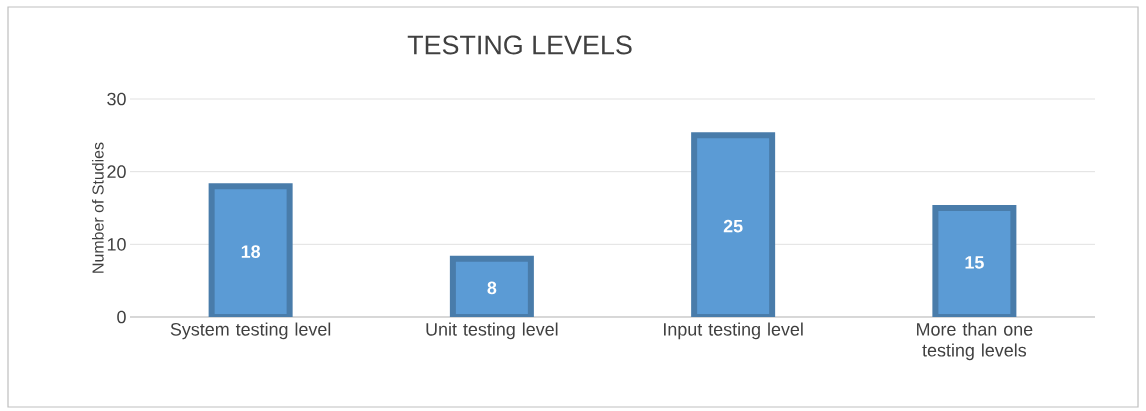  What do you see at coordinates (975, 341) in the screenshot?
I see `x-tick-label: More than one testing levels` at bounding box center [975, 341].